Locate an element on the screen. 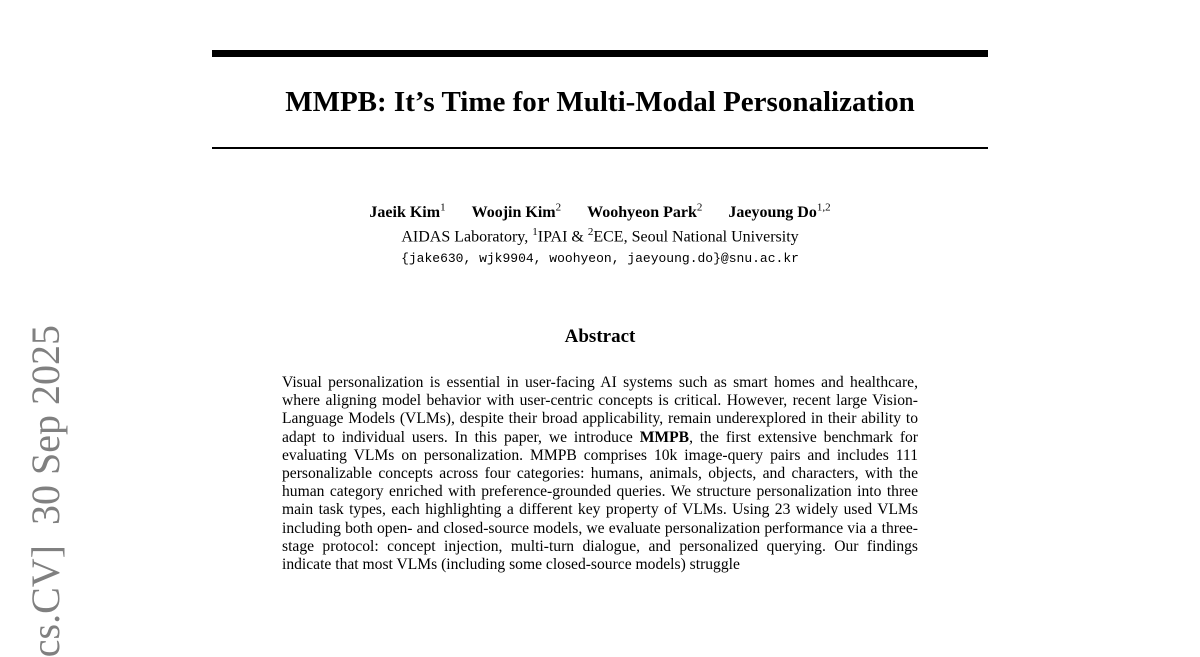 The height and width of the screenshot is (657, 1200). affiliation-mark: 1 is located at coordinates (535, 232).